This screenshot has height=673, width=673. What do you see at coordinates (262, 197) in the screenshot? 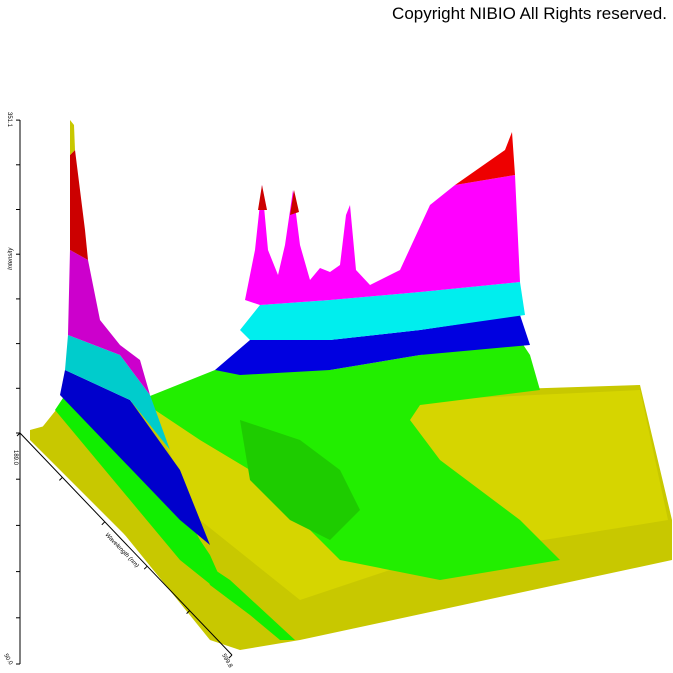
I see `surface-red-cap-peak1` at bounding box center [262, 197].